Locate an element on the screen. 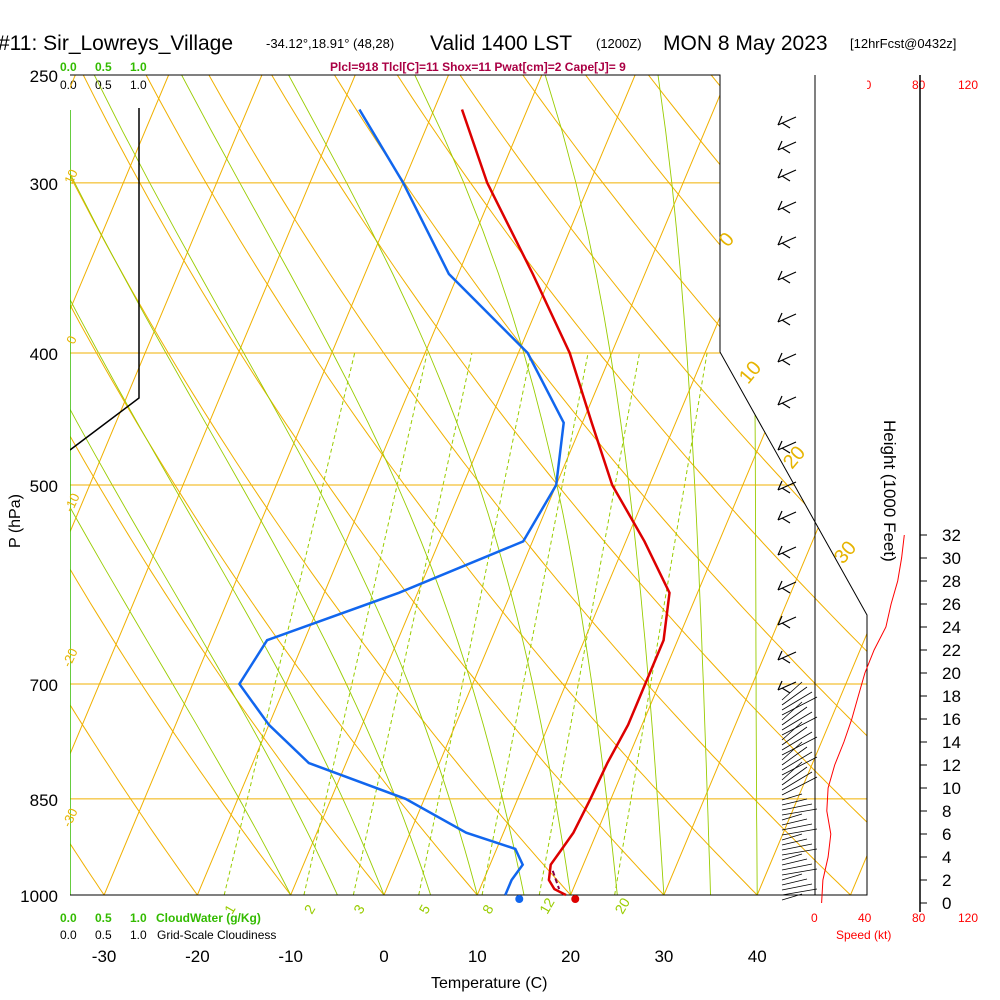 The width and height of the screenshot is (1000, 1000). temperature-tick-label: 30 is located at coordinates (663, 956).